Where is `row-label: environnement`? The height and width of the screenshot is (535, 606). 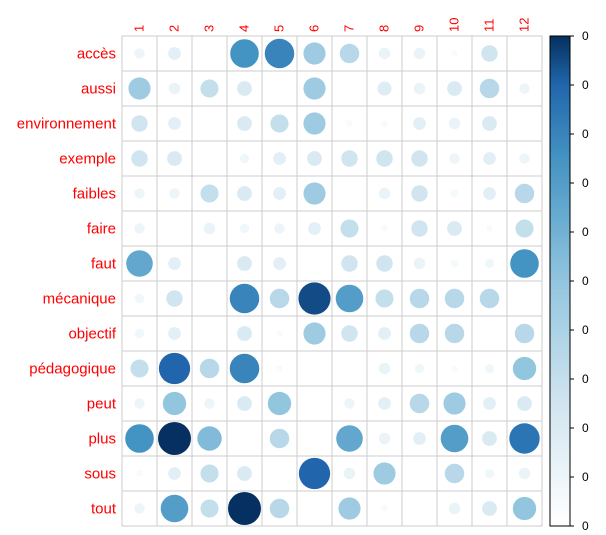
row-label: environnement is located at coordinates (67, 124).